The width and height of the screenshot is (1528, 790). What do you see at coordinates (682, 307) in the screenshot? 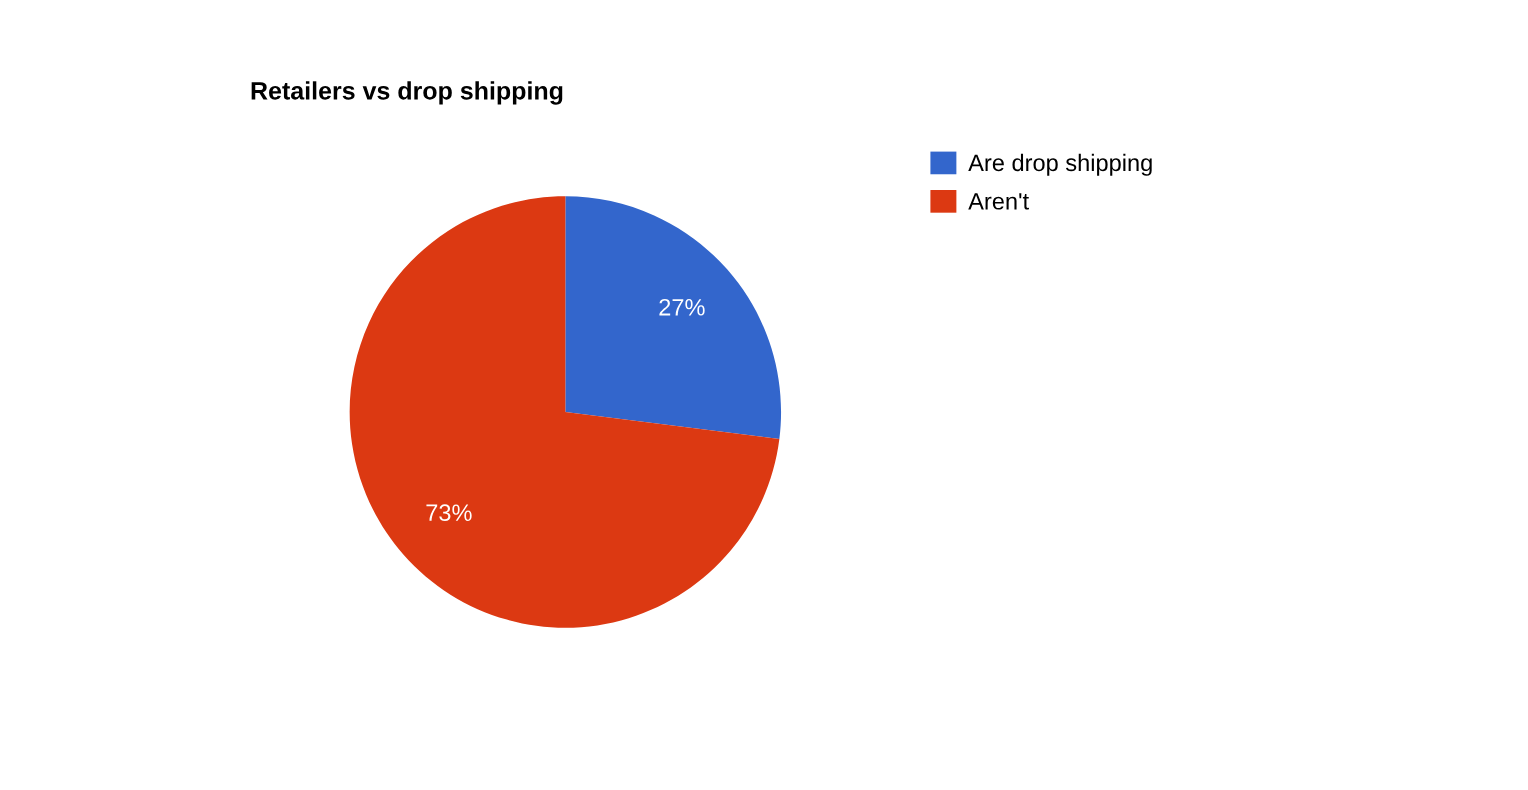
I see `data-label: 27%` at bounding box center [682, 307].